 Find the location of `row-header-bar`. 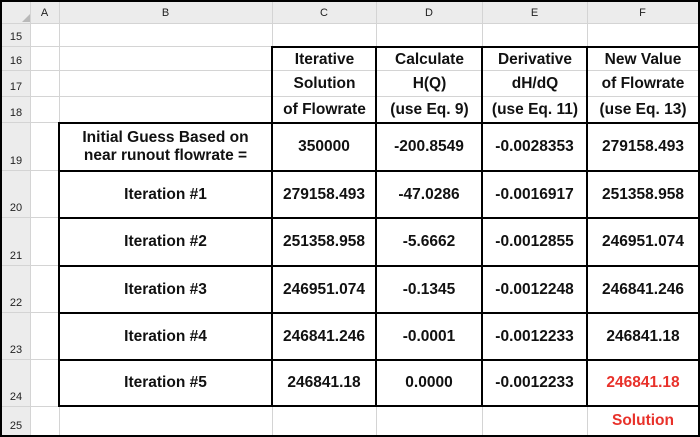

row-header-bar is located at coordinates (16, 218).